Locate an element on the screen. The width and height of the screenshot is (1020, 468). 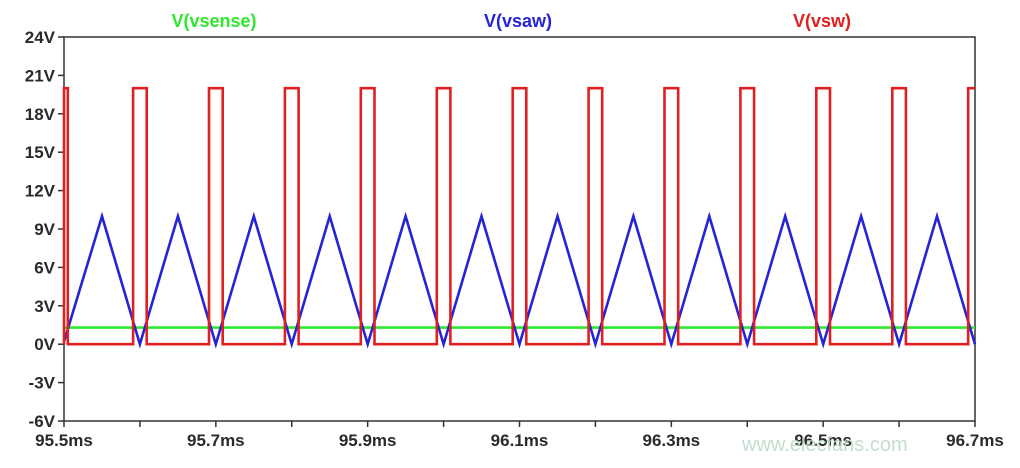
y-tick-label: 15V is located at coordinates (40, 152).